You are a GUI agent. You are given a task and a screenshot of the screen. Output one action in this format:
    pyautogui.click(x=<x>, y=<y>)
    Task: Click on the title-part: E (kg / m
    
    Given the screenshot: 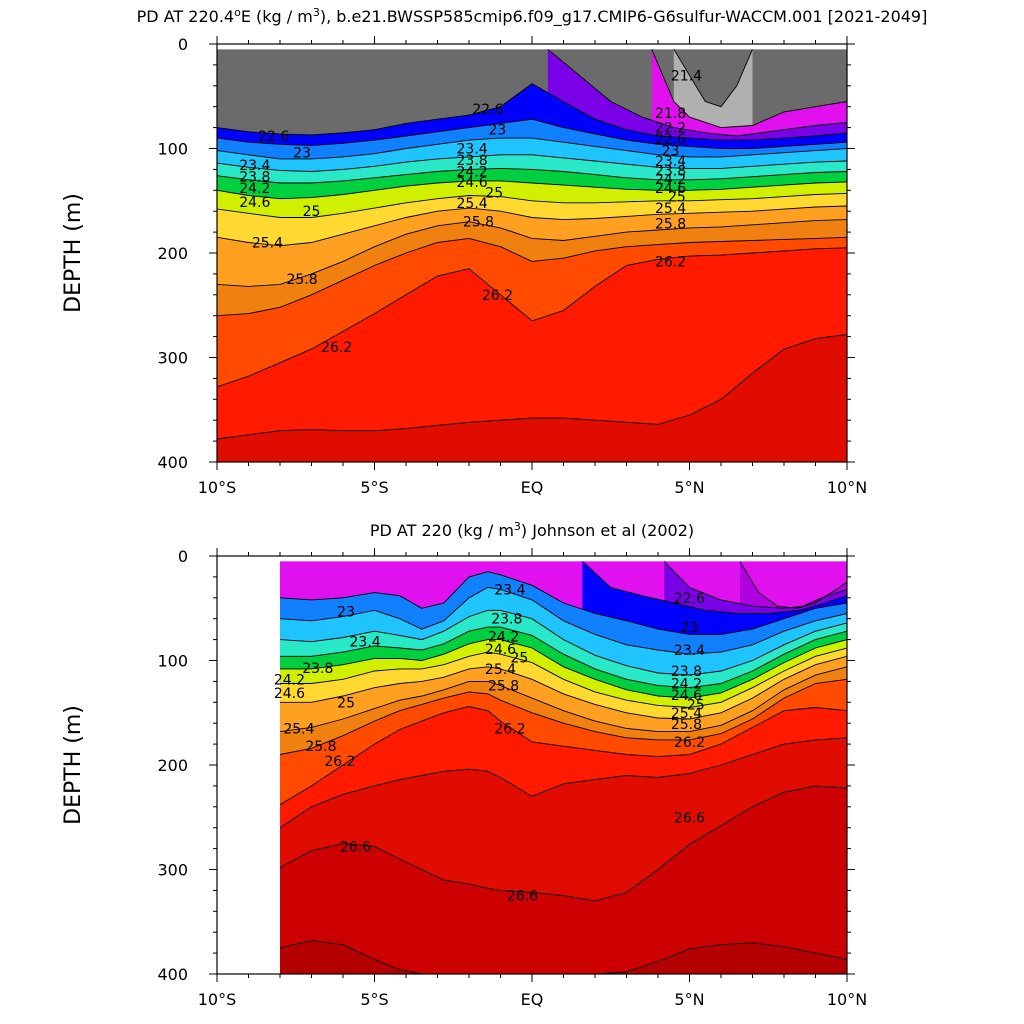 What is the action you would take?
    pyautogui.click(x=277, y=16)
    